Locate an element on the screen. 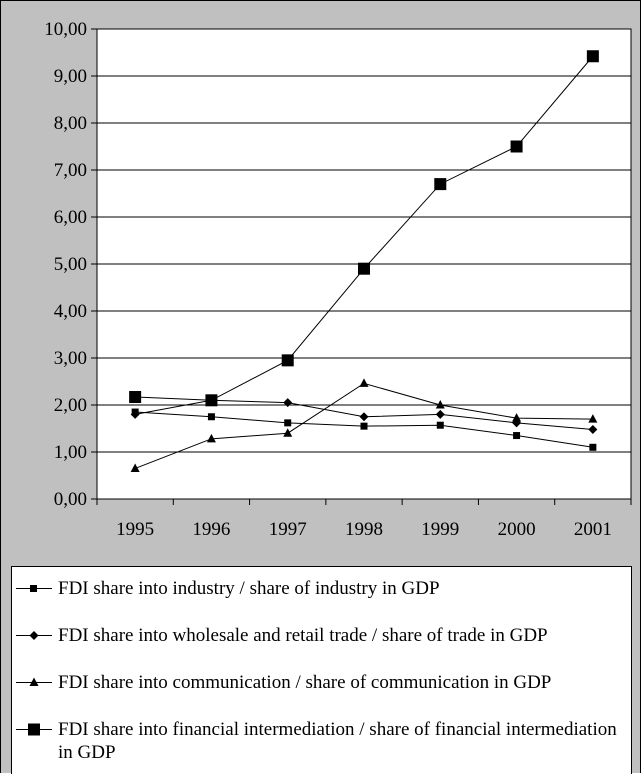 The height and width of the screenshot is (774, 643). y-tick-label: 5,00 is located at coordinates (70, 264).